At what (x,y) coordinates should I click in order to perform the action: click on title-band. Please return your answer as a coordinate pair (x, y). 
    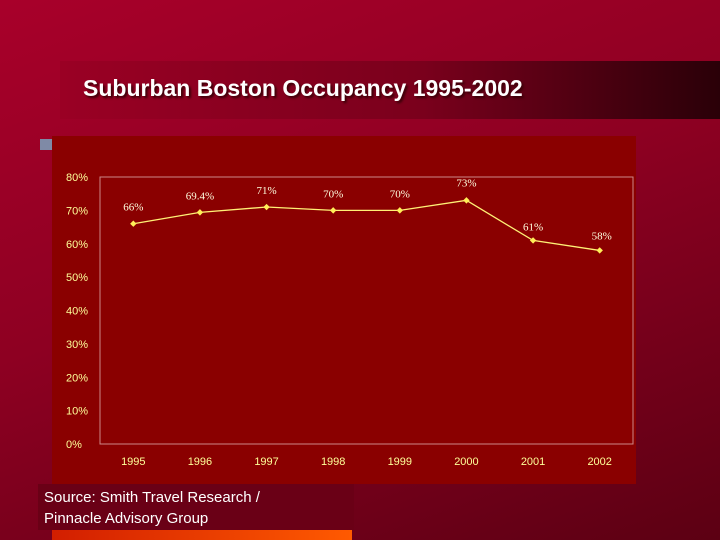
    Looking at the image, I should click on (390, 90).